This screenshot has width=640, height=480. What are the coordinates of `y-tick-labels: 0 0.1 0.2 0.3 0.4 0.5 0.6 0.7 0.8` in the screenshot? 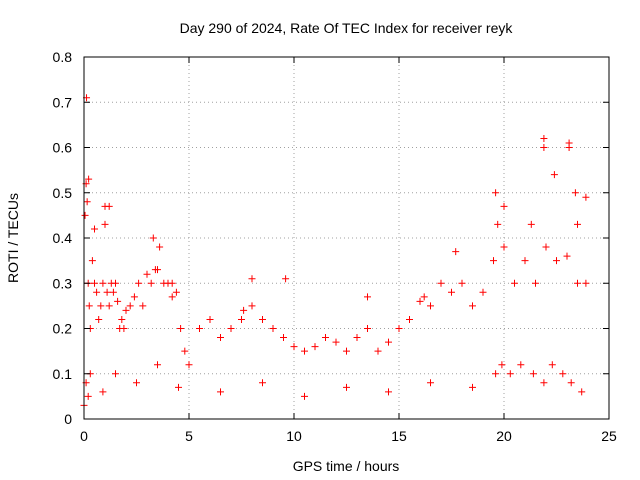 It's located at (63, 238).